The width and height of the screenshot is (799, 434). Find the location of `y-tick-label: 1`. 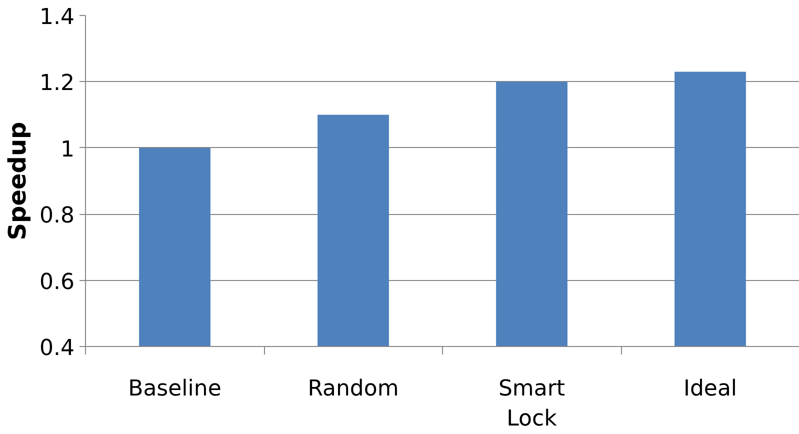

y-tick-label: 1 is located at coordinates (67, 149).